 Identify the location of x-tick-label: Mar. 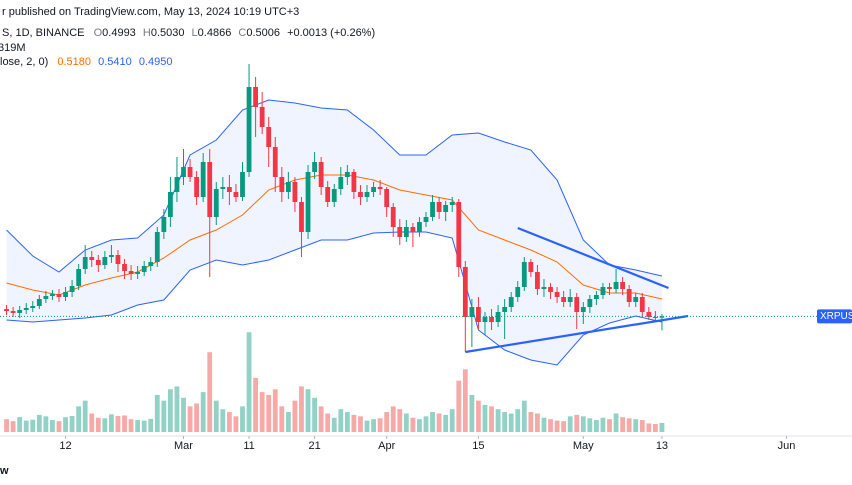
(183, 446).